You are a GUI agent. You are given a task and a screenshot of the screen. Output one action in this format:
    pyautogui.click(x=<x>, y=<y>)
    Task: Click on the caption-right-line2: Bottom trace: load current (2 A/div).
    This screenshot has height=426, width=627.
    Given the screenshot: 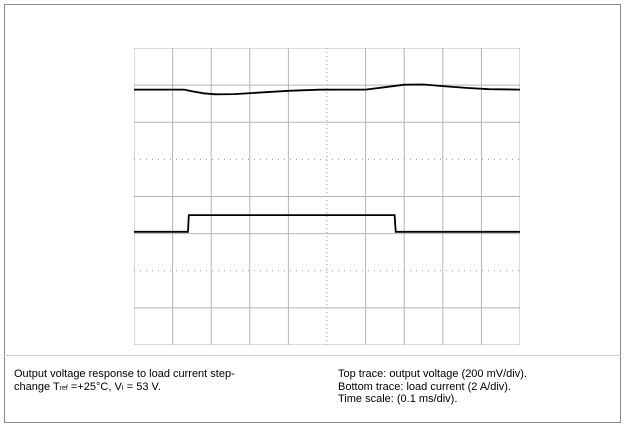 What is the action you would take?
    pyautogui.click(x=425, y=386)
    